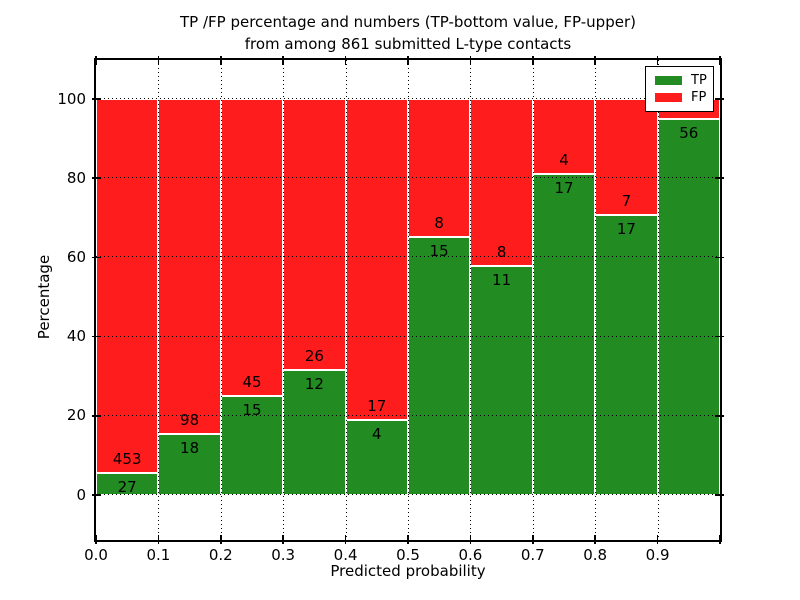  What do you see at coordinates (190, 419) in the screenshot?
I see `fp-count-label: 98` at bounding box center [190, 419].